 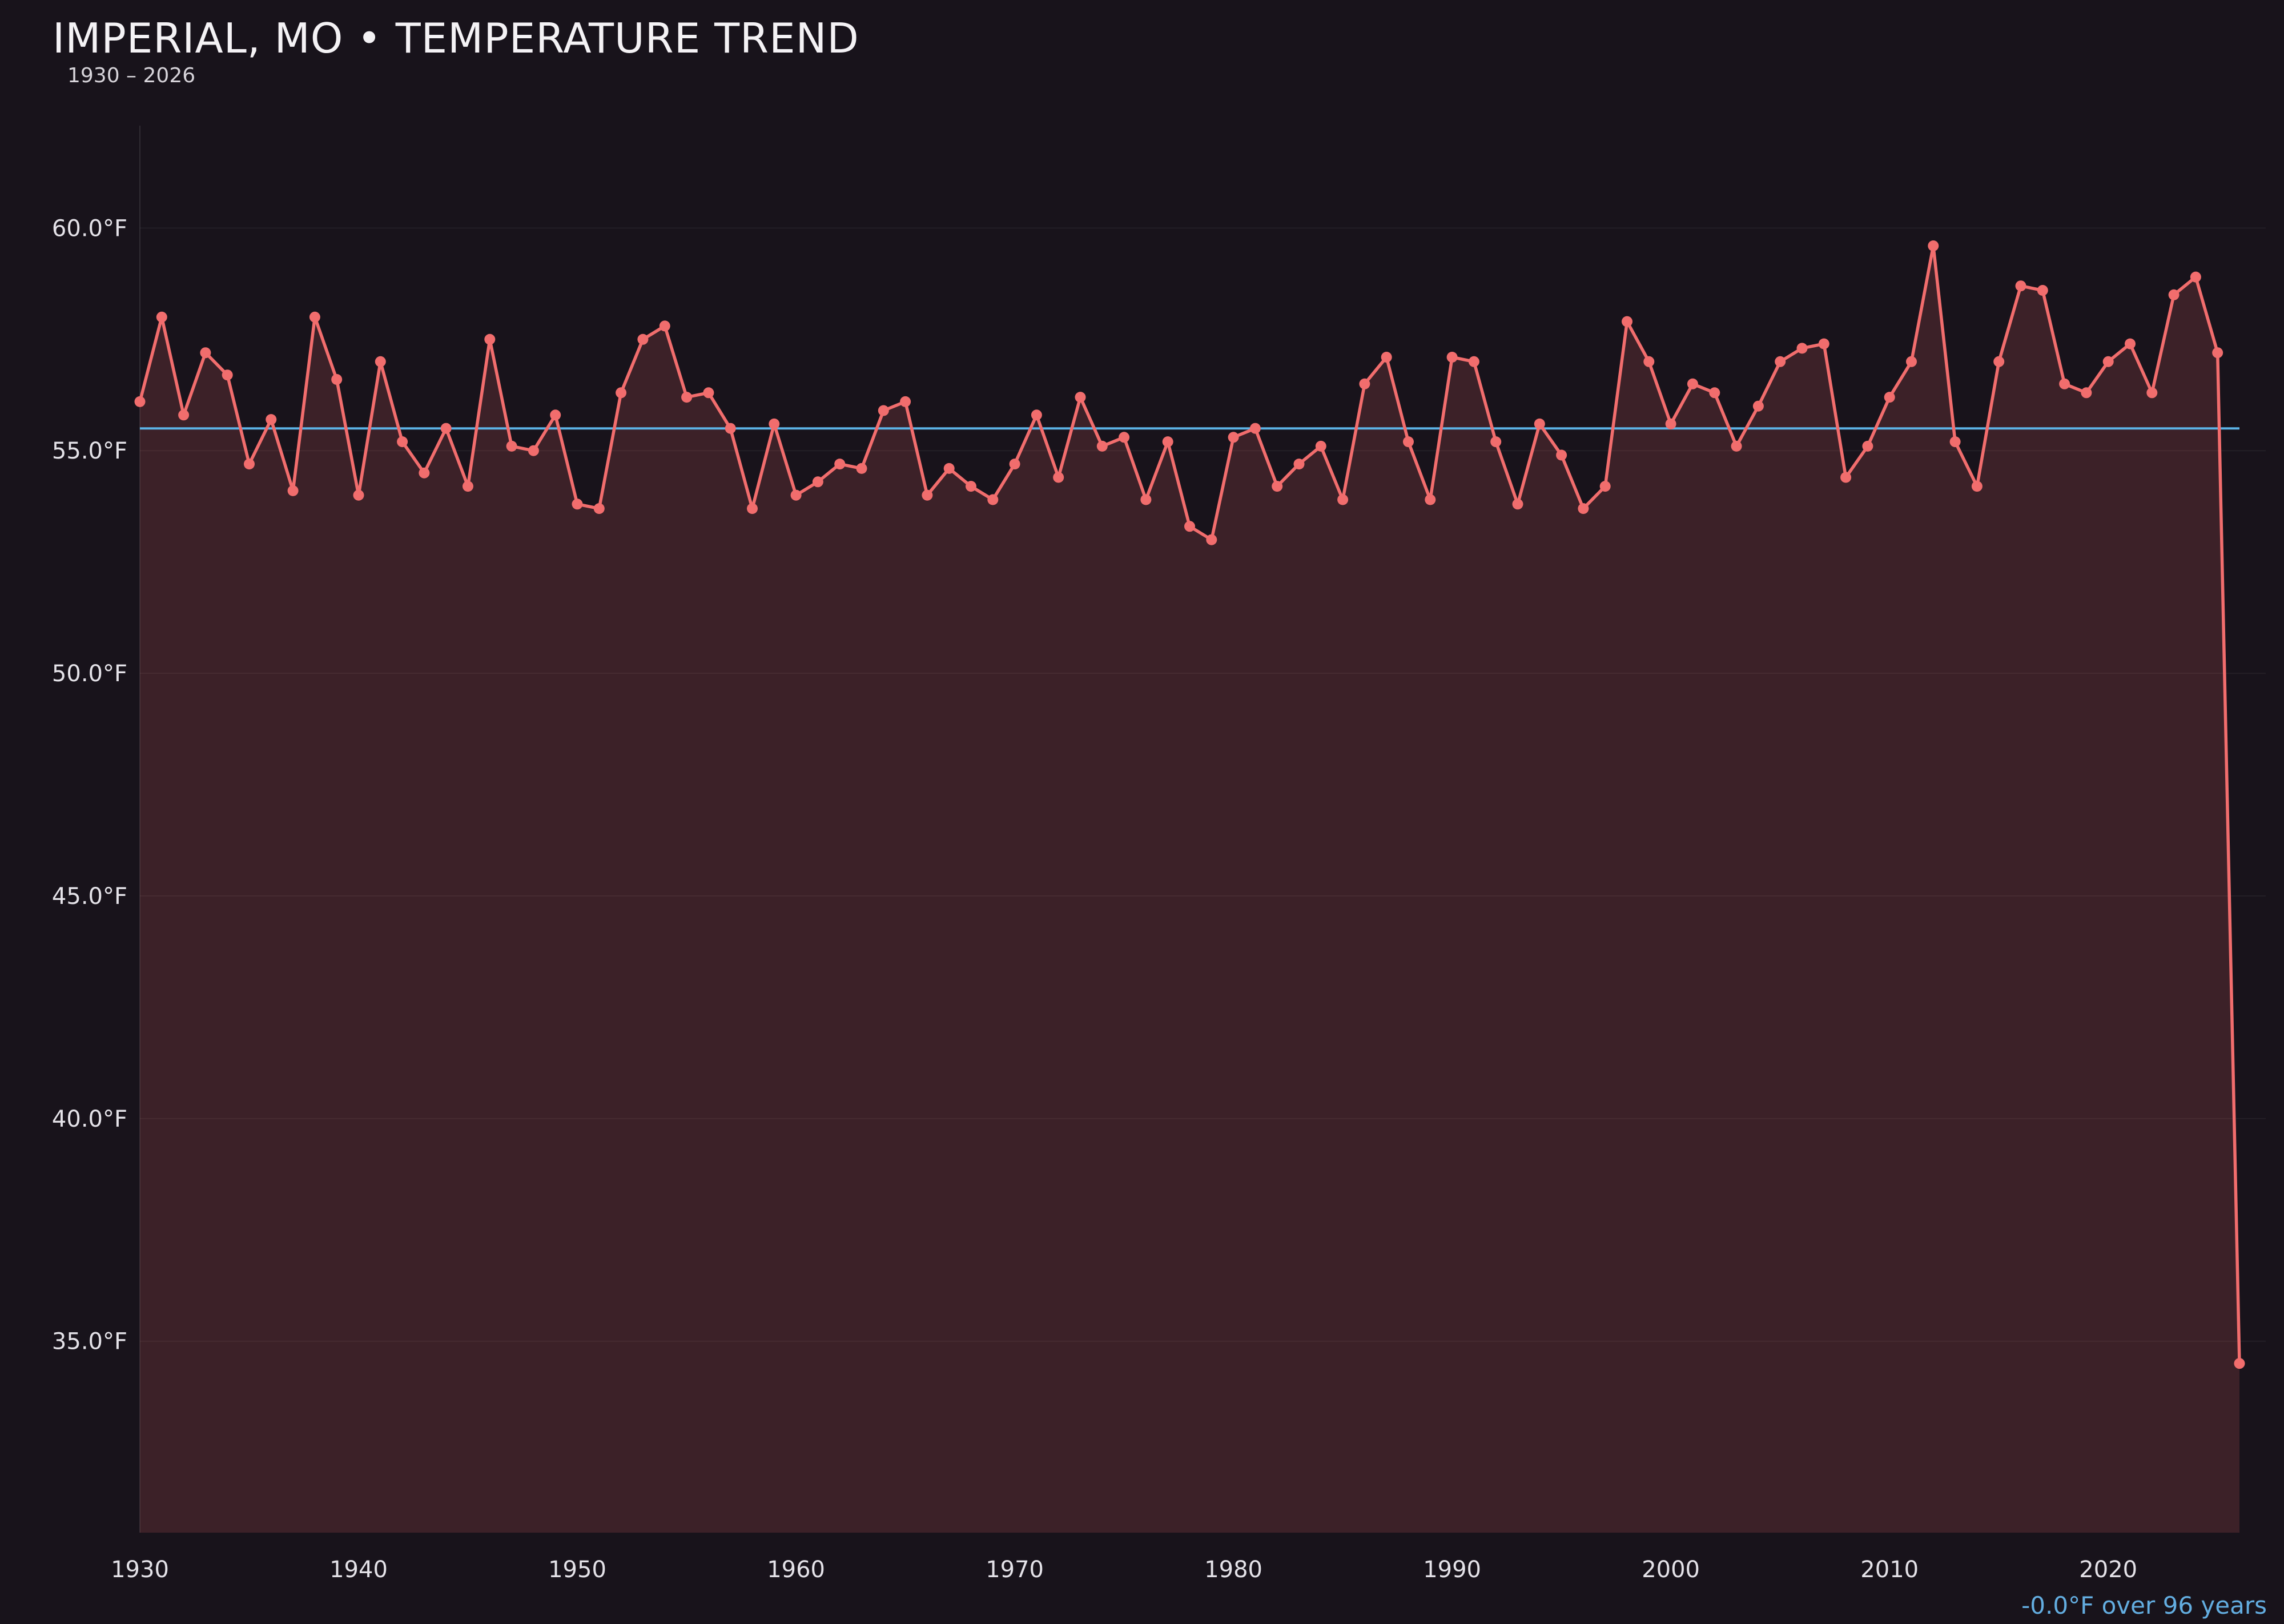 I want to click on x-tick-label: 2000, so click(x=1671, y=1570).